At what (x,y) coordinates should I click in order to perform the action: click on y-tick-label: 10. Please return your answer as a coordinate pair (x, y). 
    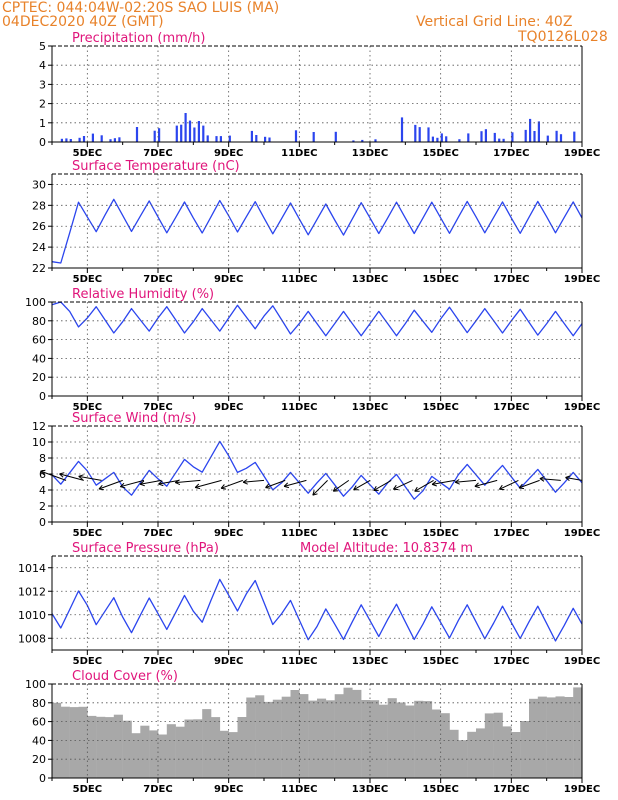
    Looking at the image, I should click on (39, 442).